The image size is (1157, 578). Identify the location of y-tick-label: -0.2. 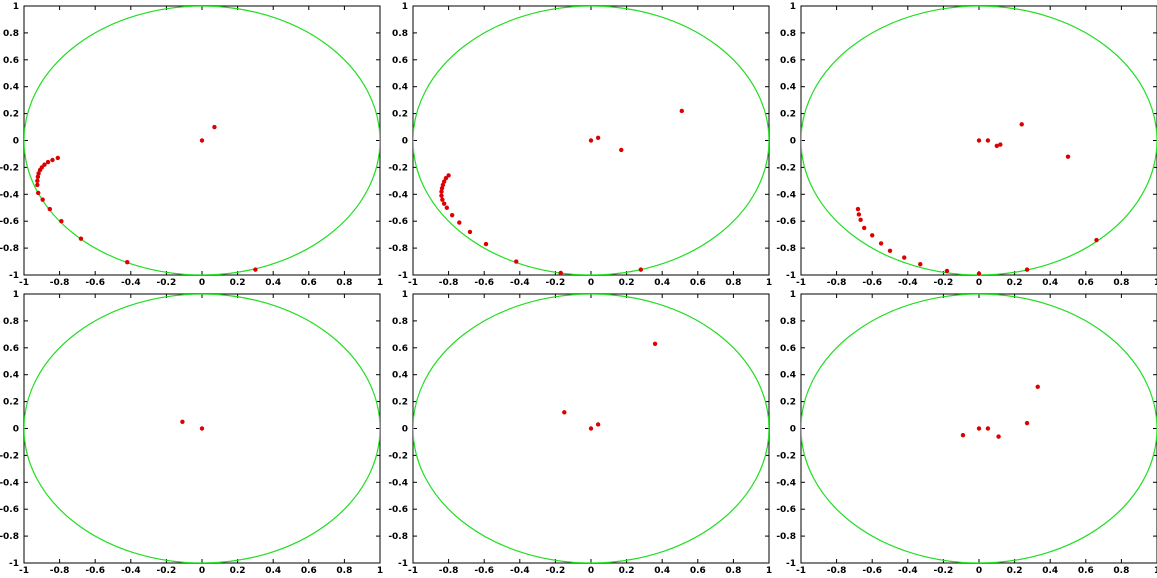
(9, 168).